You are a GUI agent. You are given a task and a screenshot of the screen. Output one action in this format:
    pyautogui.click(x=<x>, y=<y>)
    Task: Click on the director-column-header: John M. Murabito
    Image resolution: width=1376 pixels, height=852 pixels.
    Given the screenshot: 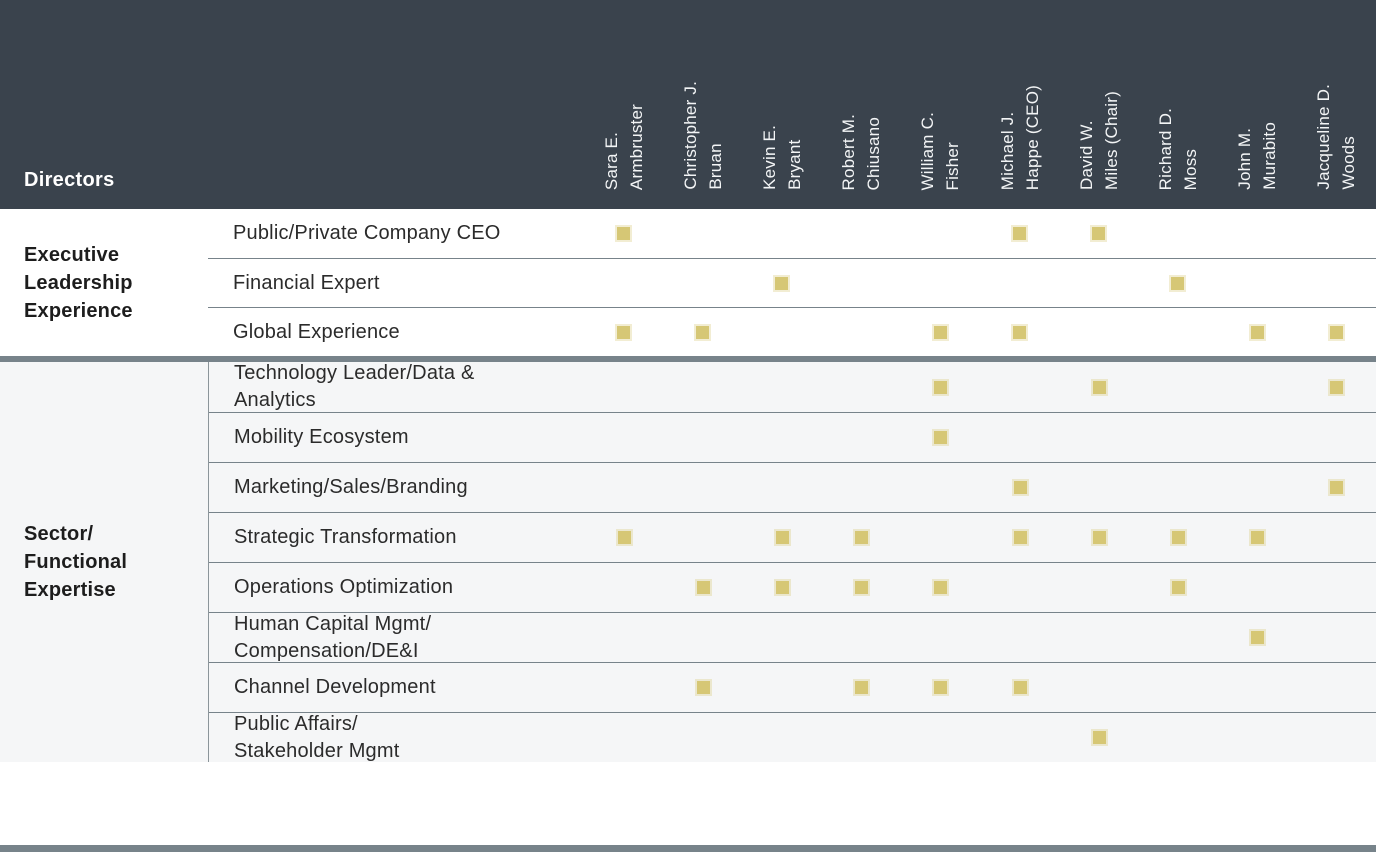 What is the action you would take?
    pyautogui.click(x=1257, y=104)
    